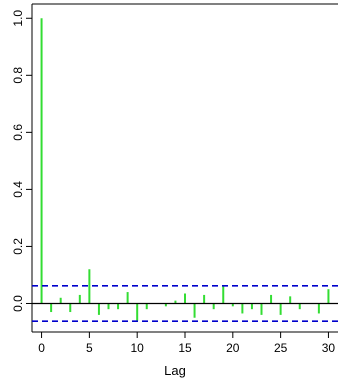 The height and width of the screenshot is (385, 338). What do you see at coordinates (41, 348) in the screenshot?
I see `x-tick-label-0: 0` at bounding box center [41, 348].